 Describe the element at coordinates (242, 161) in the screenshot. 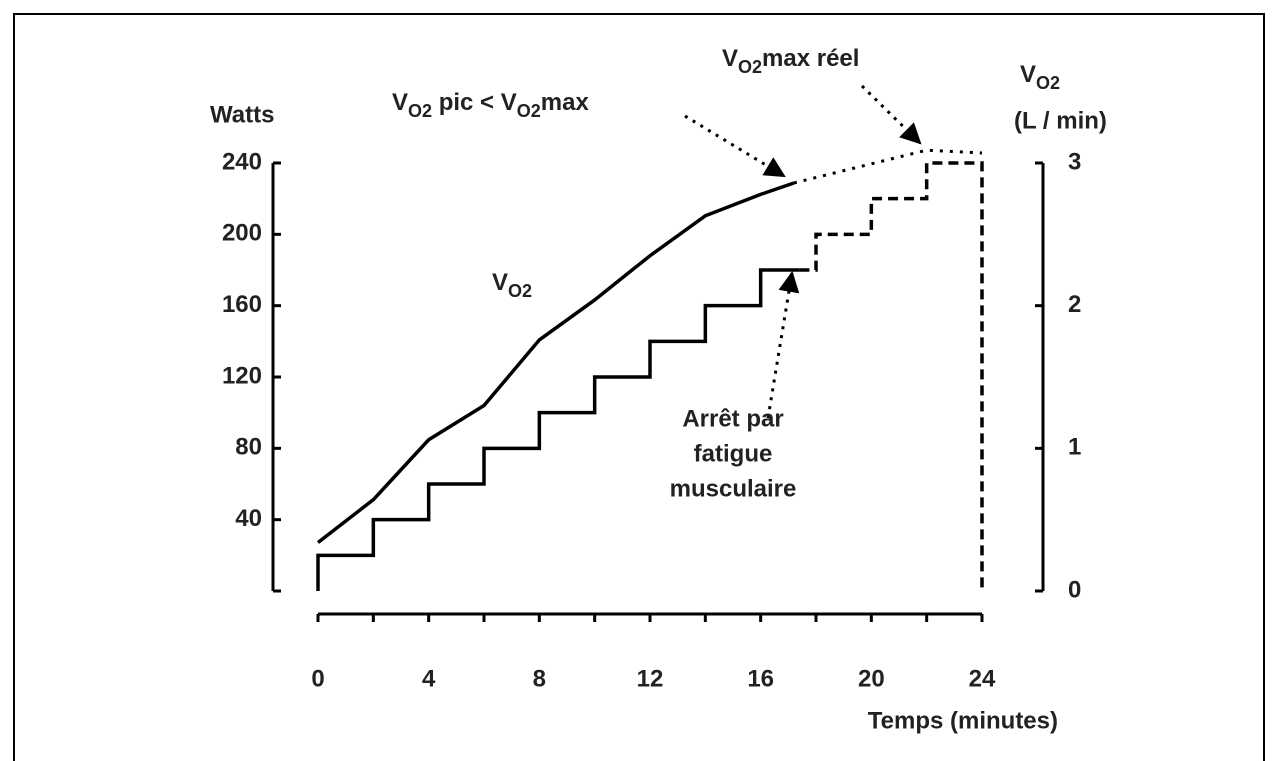

I see `y-tick-label: 240` at that location.